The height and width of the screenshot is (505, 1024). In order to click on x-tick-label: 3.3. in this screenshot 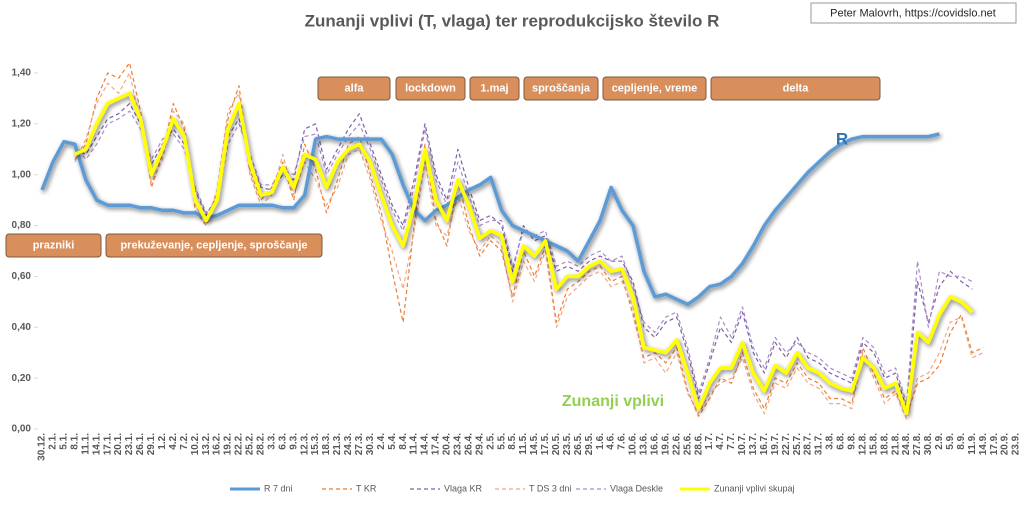, I will do `click(271, 441)`.